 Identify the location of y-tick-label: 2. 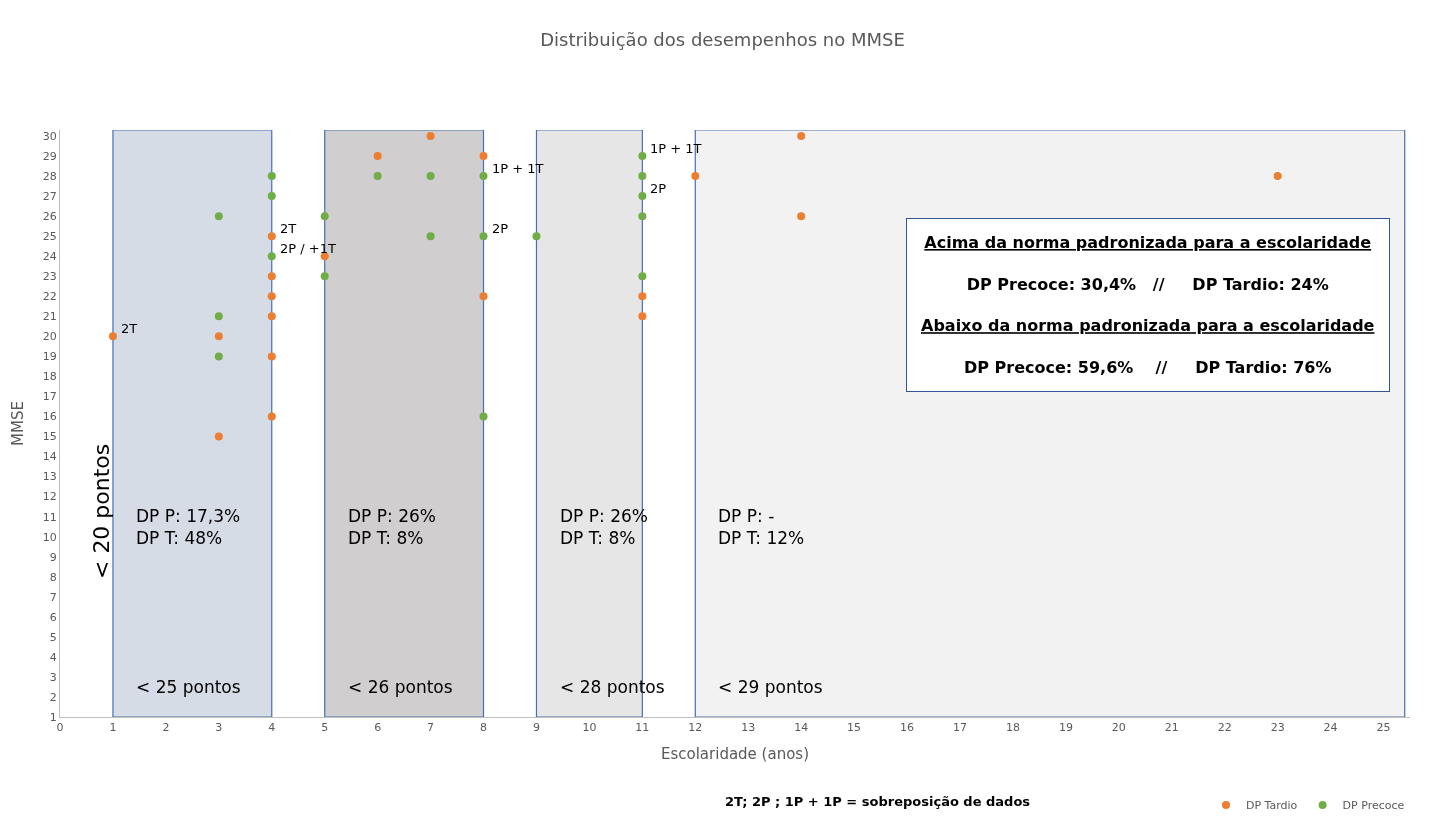
(53, 697).